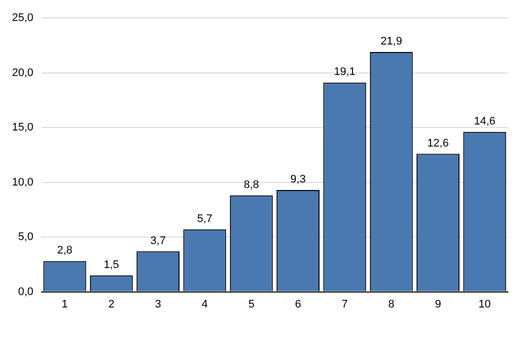 This screenshot has height=341, width=520. I want to click on data-label: 8,8, so click(252, 184).